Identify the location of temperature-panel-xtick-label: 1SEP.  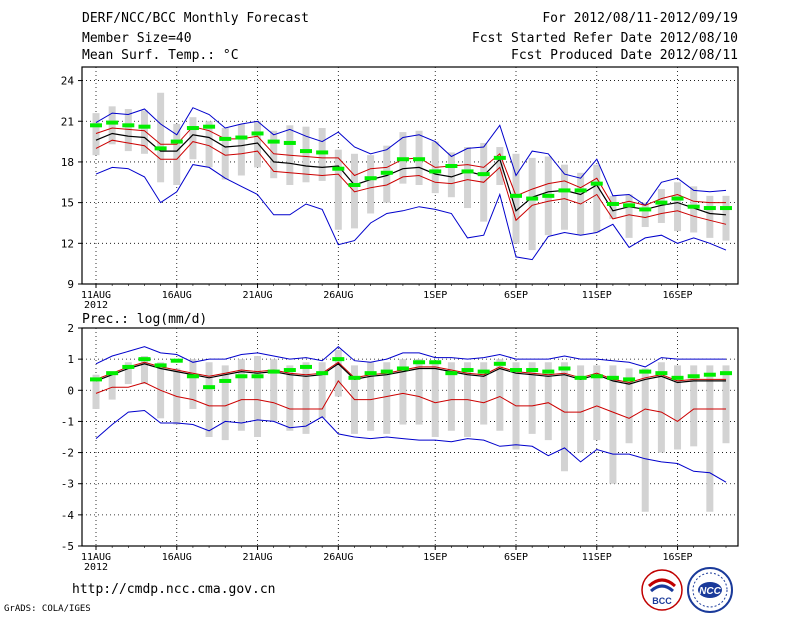
(435, 295).